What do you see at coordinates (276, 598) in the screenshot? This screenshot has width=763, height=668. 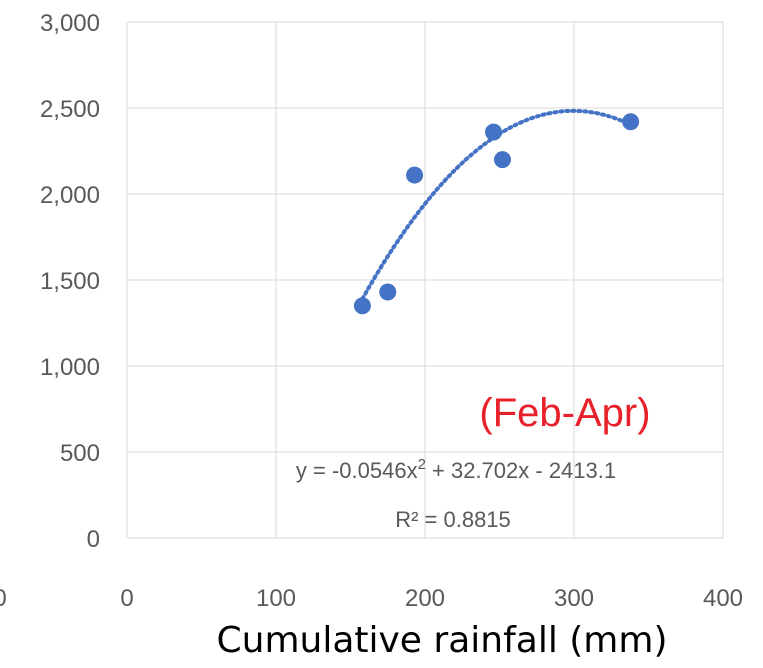 I see `x-tick-label: 100` at bounding box center [276, 598].